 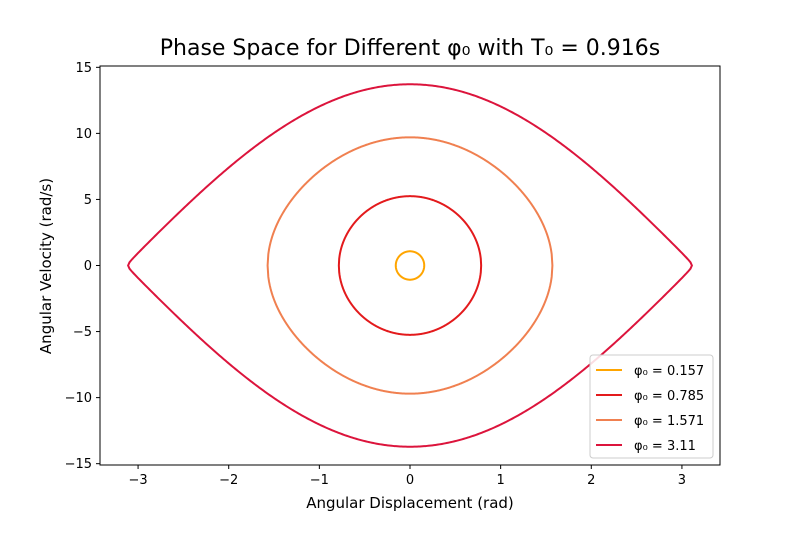 What do you see at coordinates (669, 421) in the screenshot?
I see `legend-label: φ₀ = 1.571` at bounding box center [669, 421].